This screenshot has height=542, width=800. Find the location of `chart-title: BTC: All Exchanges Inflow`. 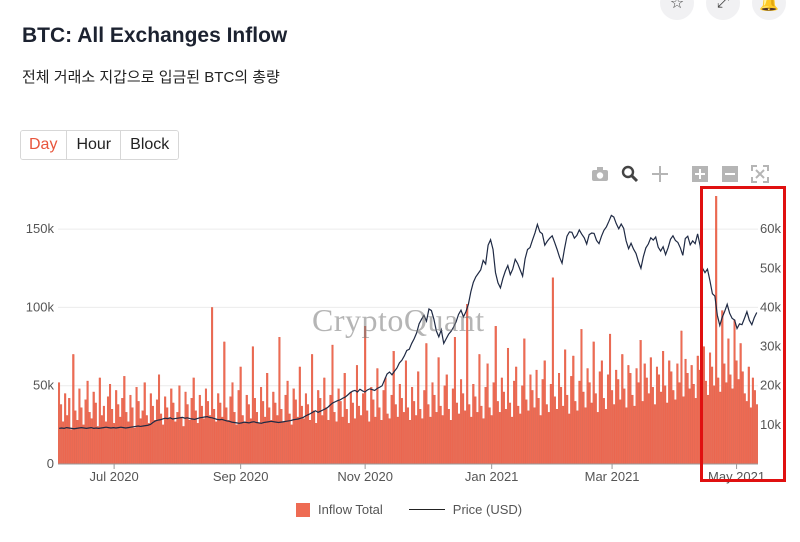

chart-title: BTC: All Exchanges Inflow is located at coordinates (155, 35).